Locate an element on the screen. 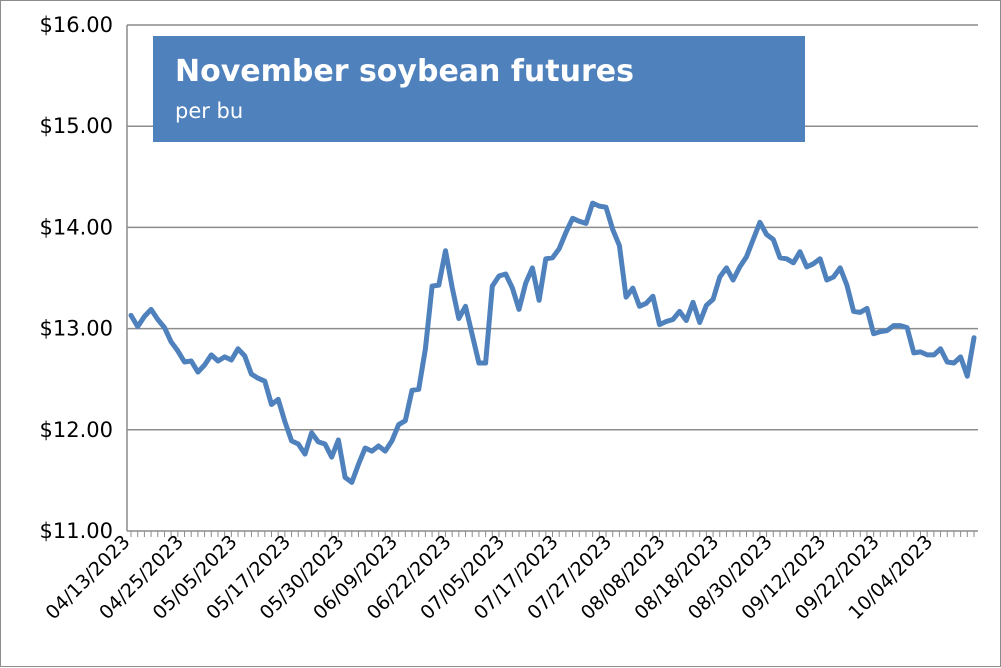 The width and height of the screenshot is (1001, 668). chart-title: November soybean futures is located at coordinates (404, 71).